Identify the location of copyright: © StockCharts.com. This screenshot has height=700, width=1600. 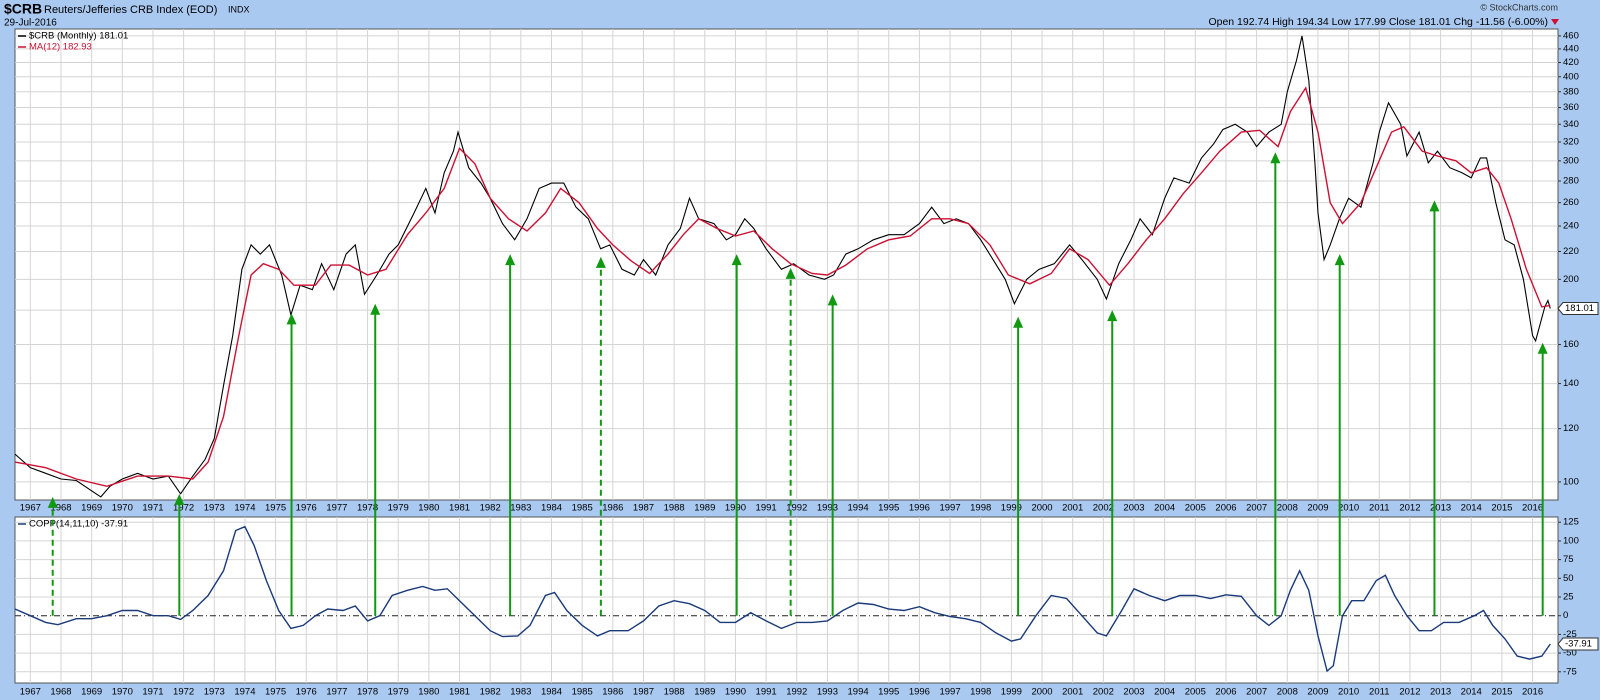
(1519, 7).